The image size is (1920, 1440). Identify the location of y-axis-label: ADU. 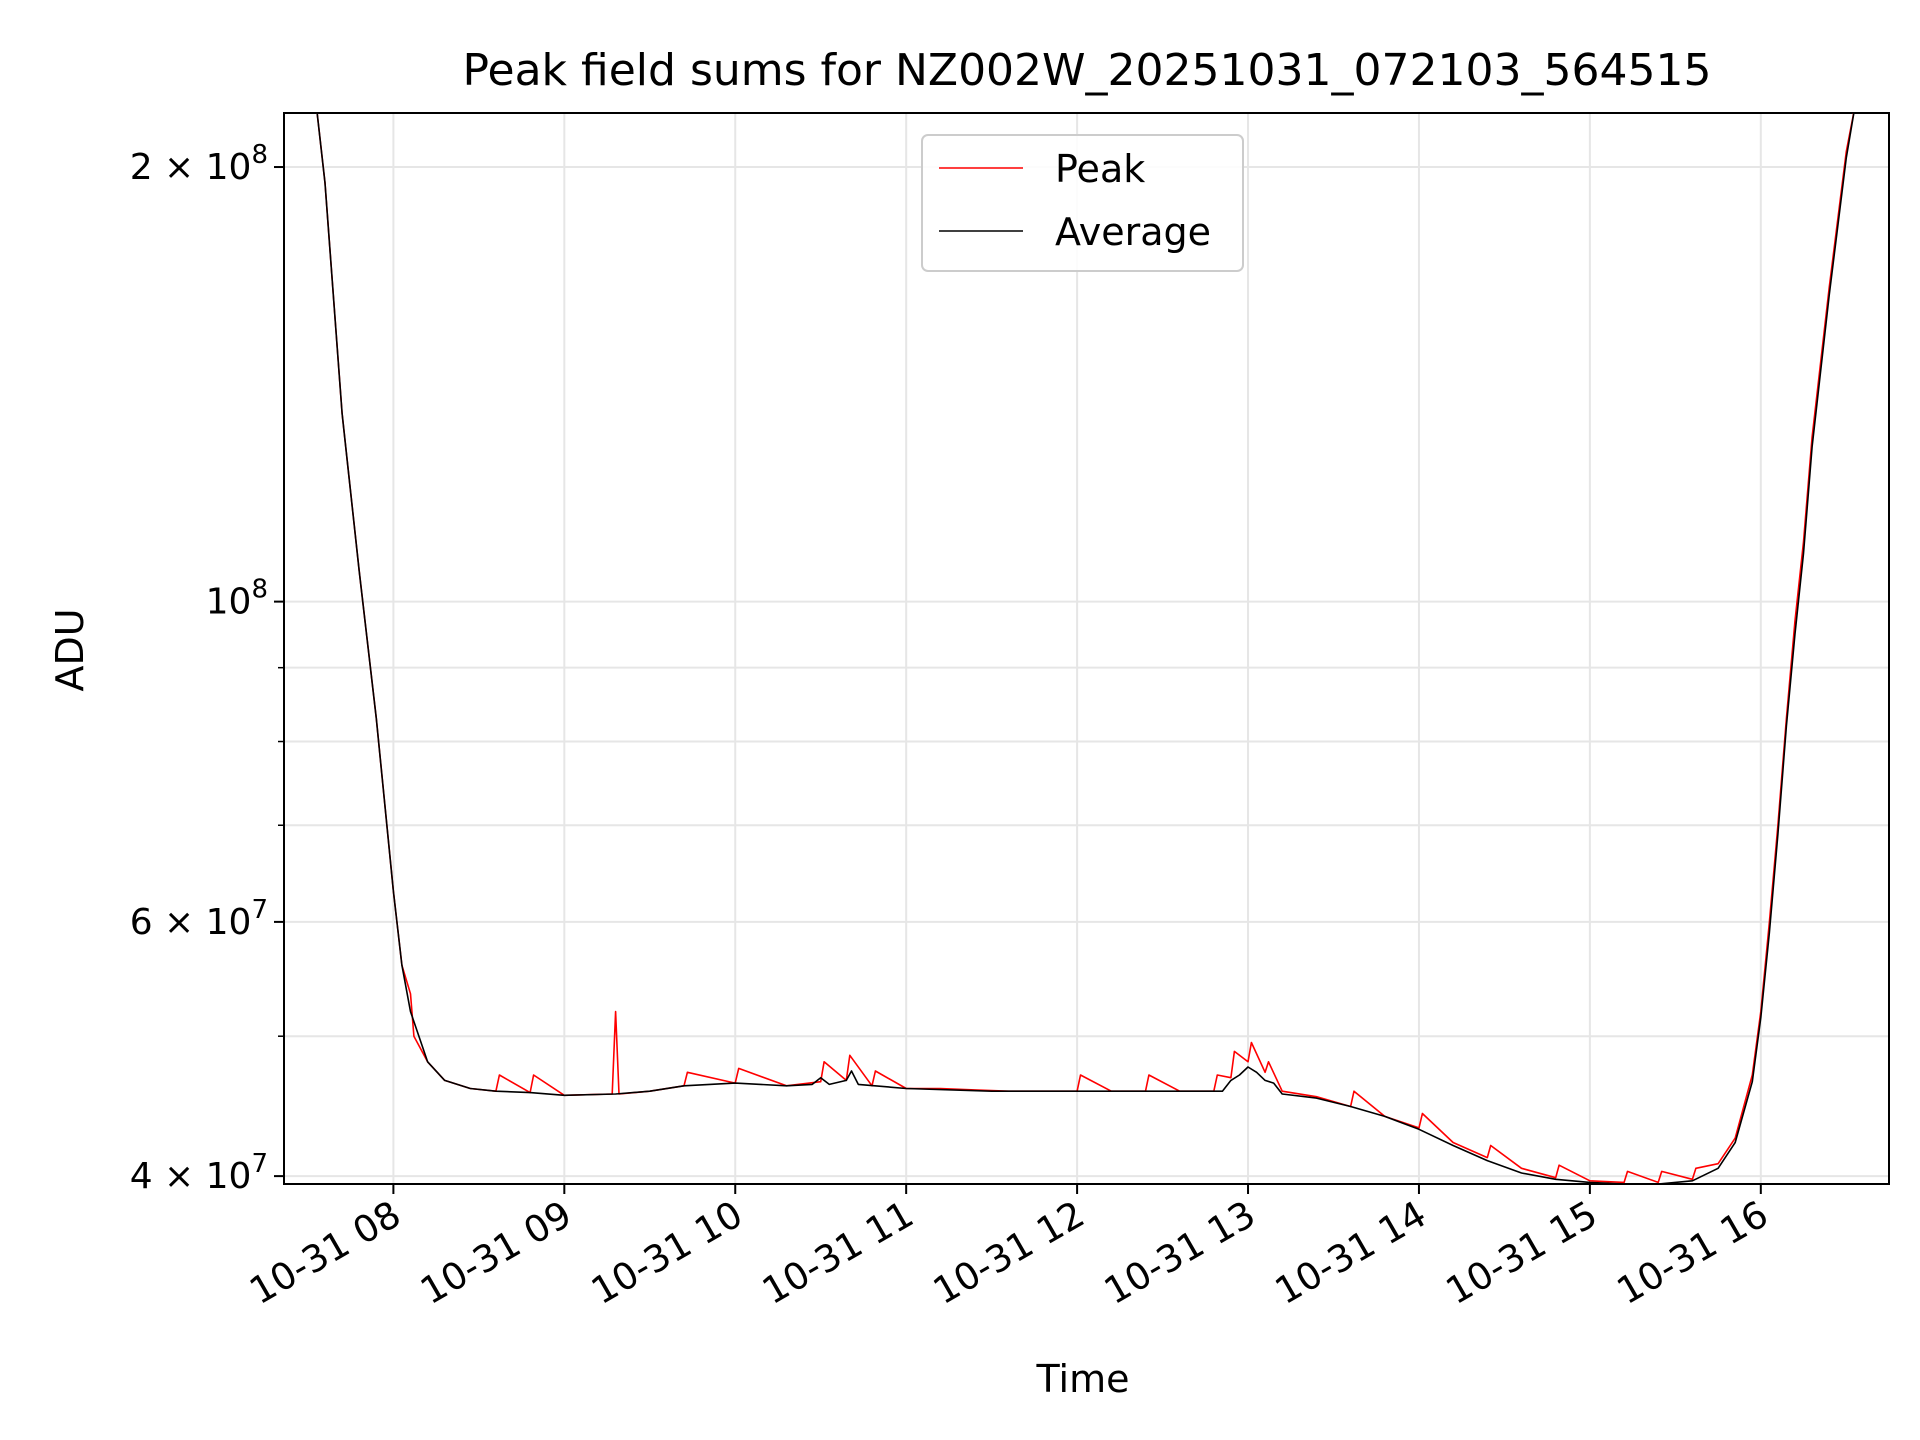
(70, 649).